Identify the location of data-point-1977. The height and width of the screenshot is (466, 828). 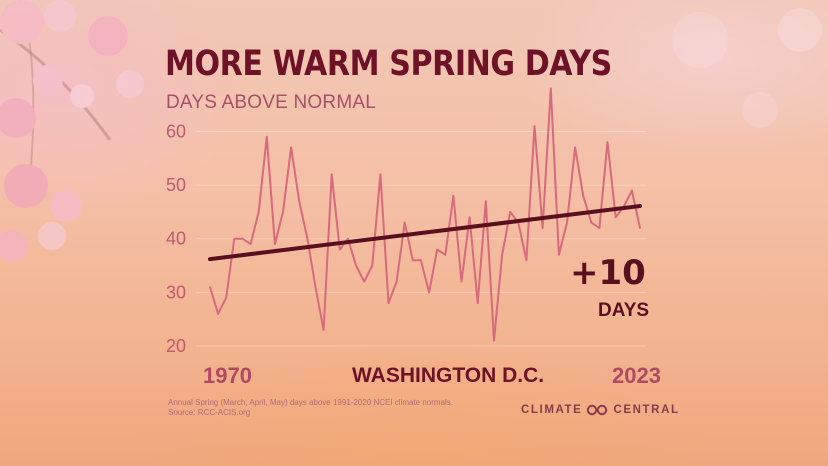
(266, 136).